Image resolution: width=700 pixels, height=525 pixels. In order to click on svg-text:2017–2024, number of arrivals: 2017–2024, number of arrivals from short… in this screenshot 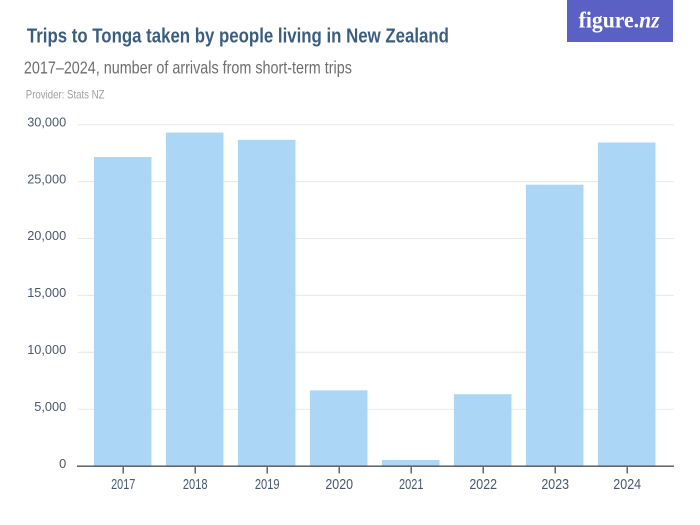, I will do `click(188, 68)`.